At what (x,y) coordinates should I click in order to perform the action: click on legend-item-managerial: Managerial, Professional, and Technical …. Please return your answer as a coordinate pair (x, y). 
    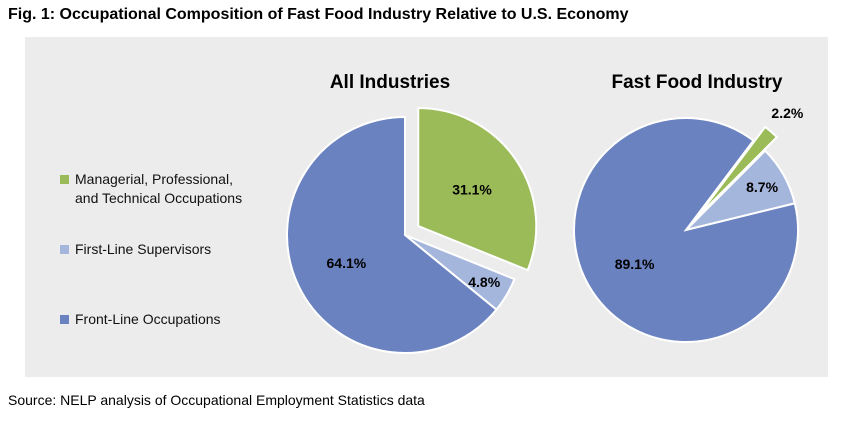
    Looking at the image, I should click on (151, 189).